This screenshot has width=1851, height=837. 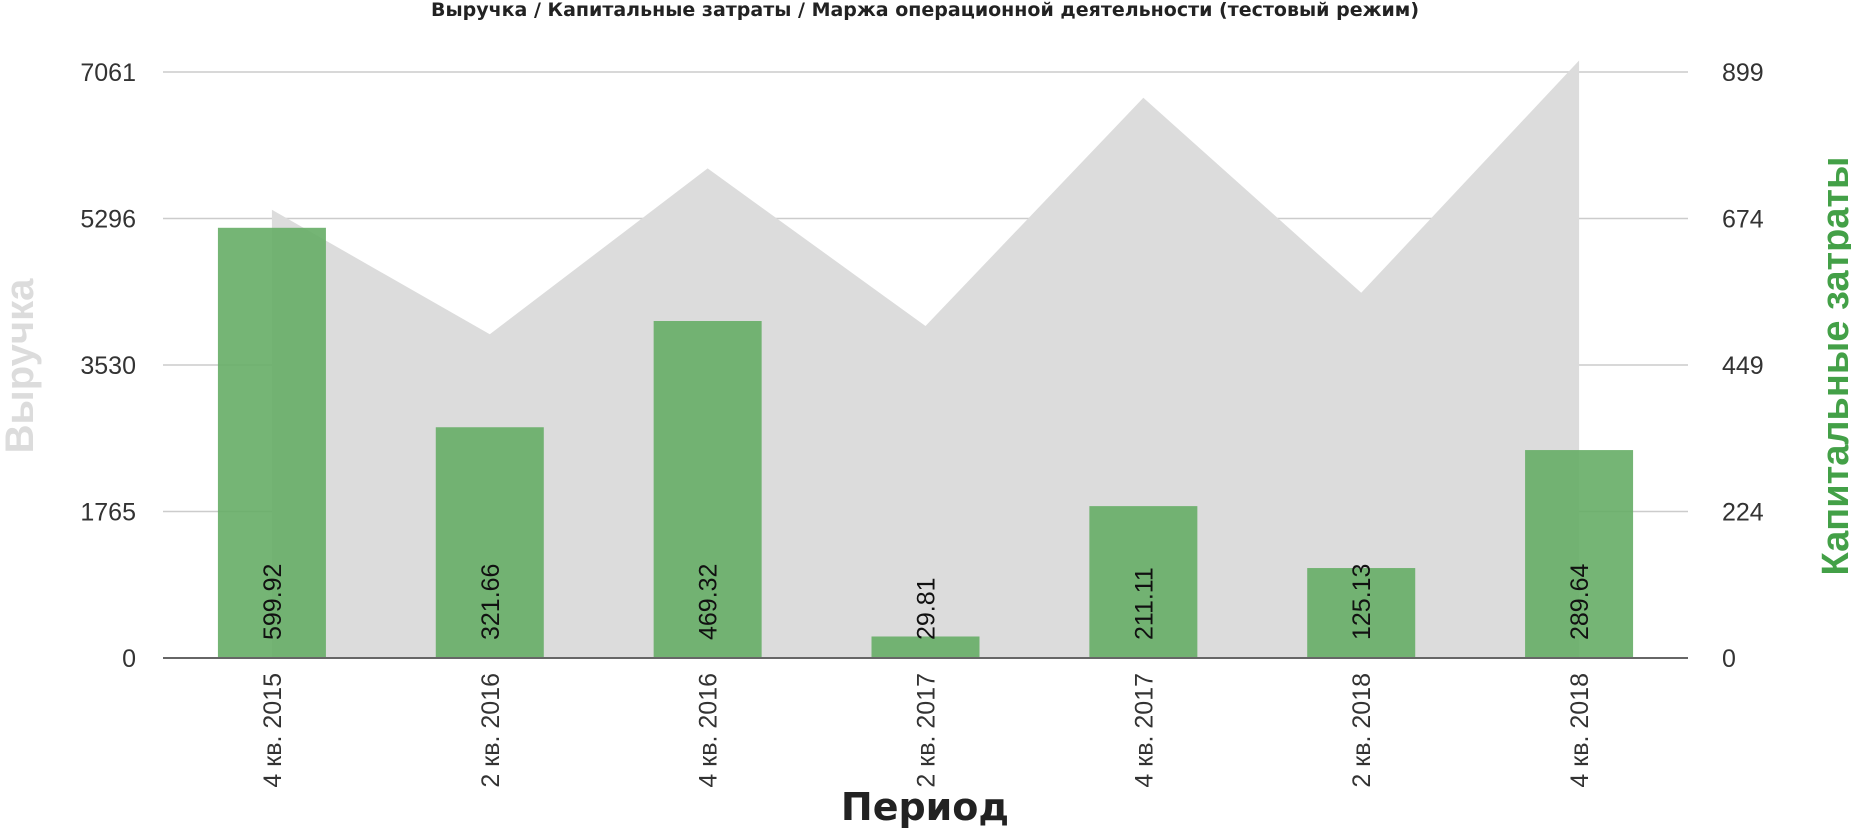 I want to click on bar-data-label: 29.81, so click(x=927, y=608).